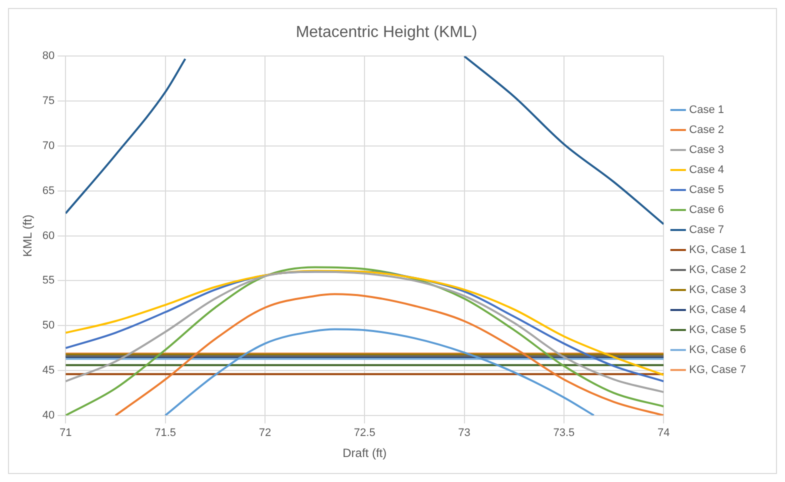 The image size is (785, 482). I want to click on legend-label: Case 1, so click(706, 110).